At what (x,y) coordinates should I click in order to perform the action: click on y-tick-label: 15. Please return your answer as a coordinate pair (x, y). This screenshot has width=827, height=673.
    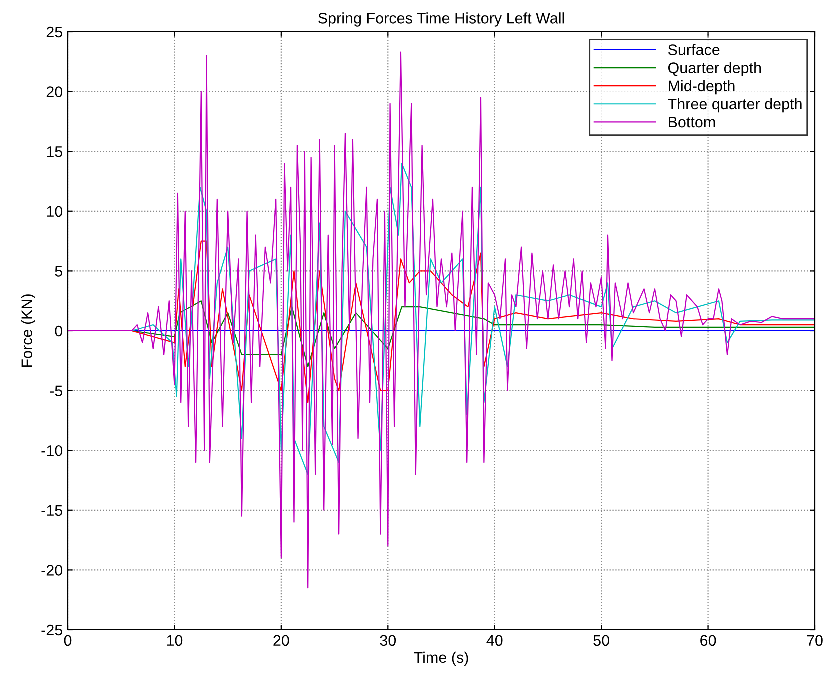
    Looking at the image, I should click on (54, 152).